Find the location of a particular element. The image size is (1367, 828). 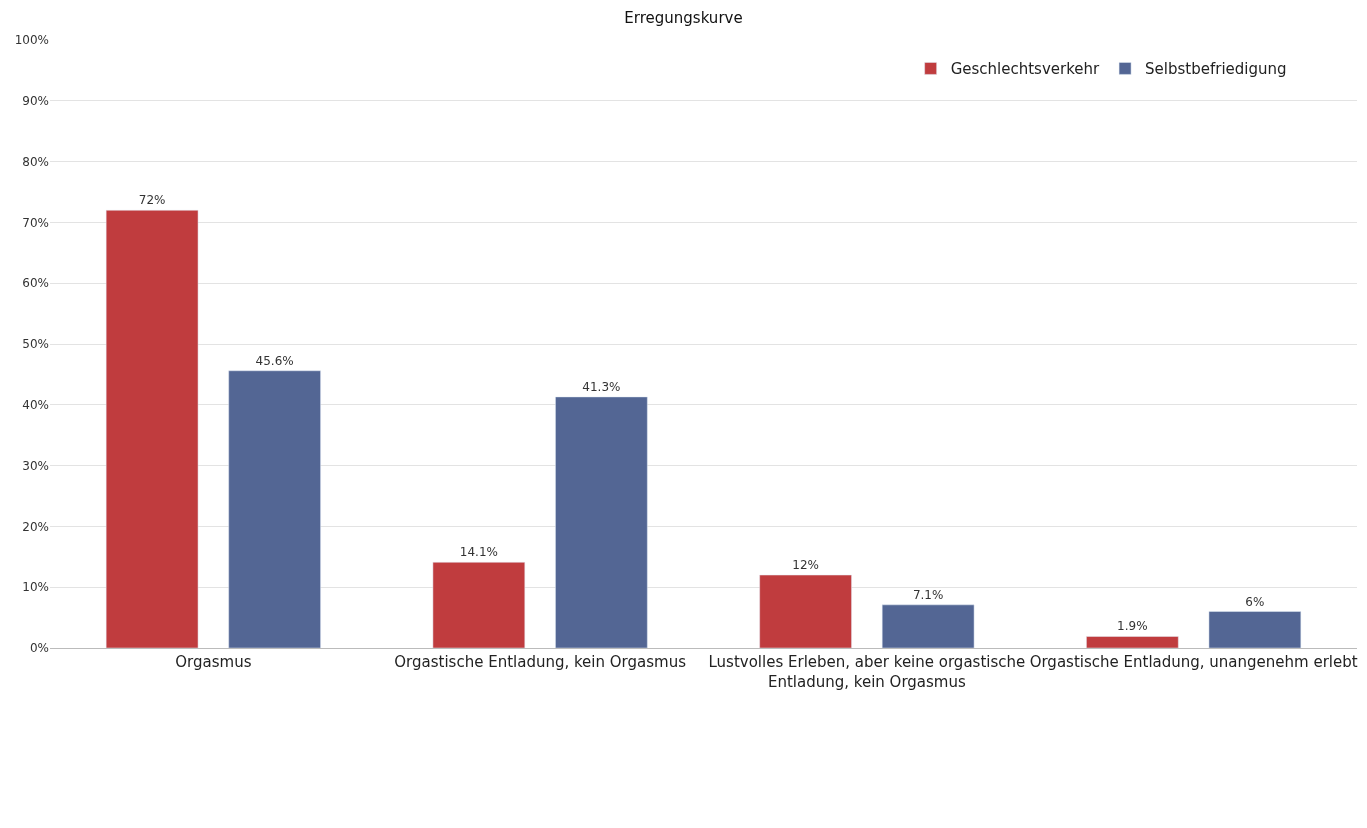

y-tick-label: 80% is located at coordinates (35, 161).